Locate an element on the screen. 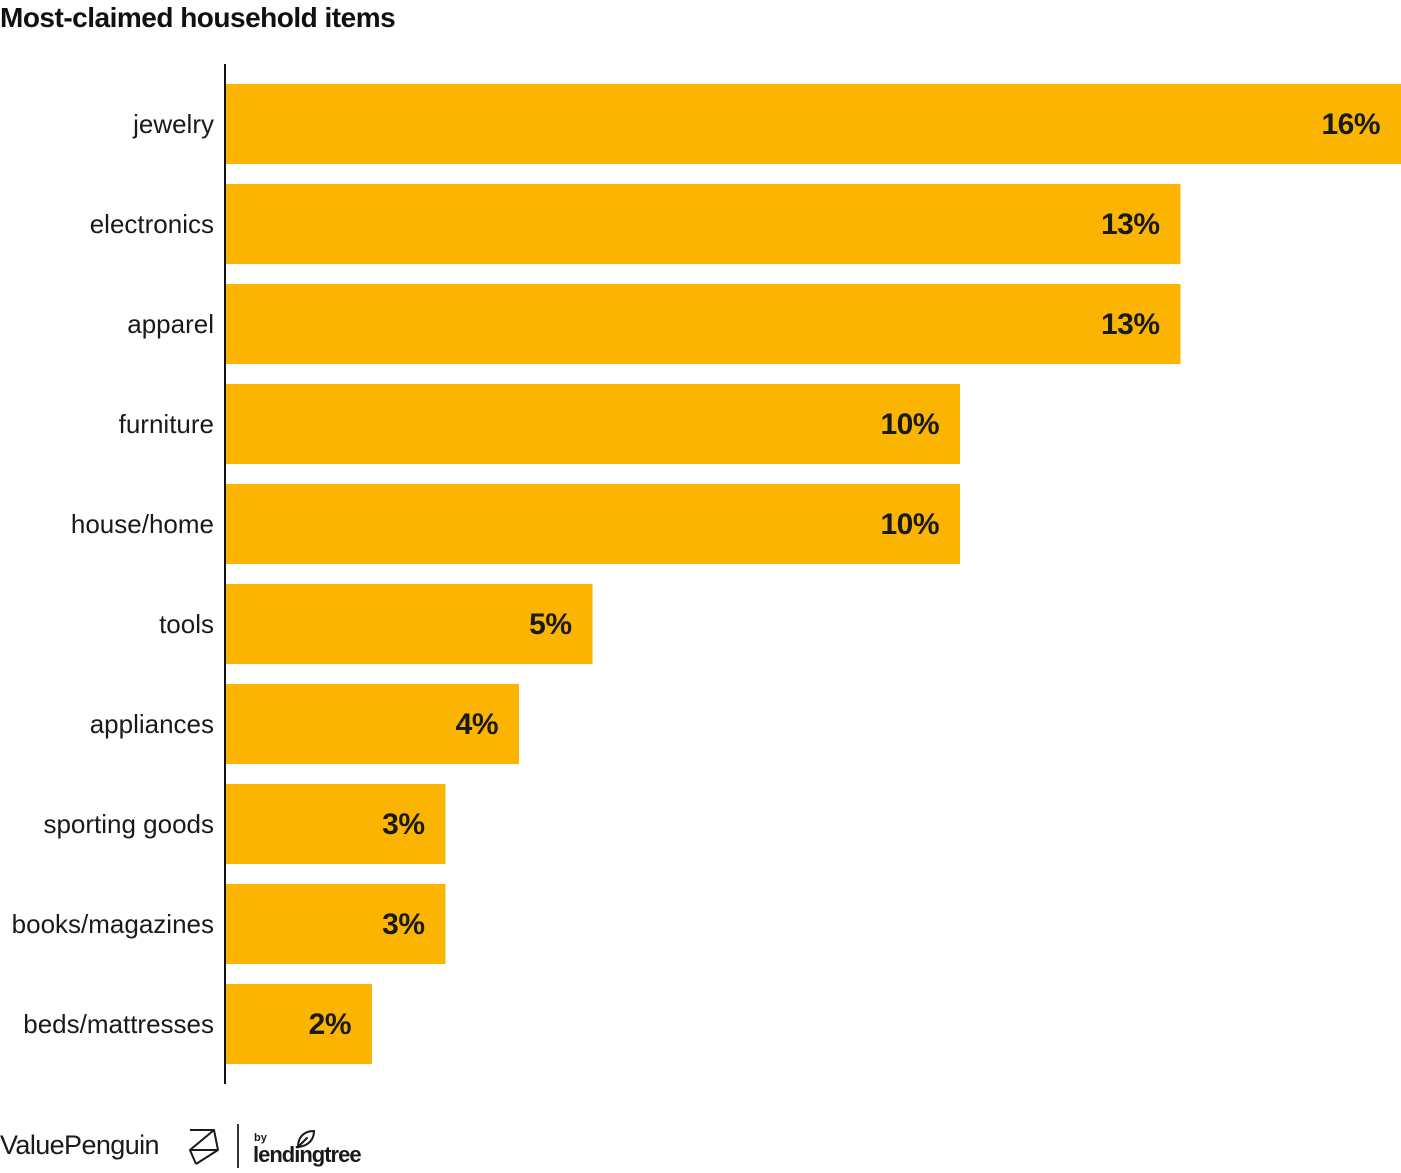  category-label: appliances is located at coordinates (152, 724).